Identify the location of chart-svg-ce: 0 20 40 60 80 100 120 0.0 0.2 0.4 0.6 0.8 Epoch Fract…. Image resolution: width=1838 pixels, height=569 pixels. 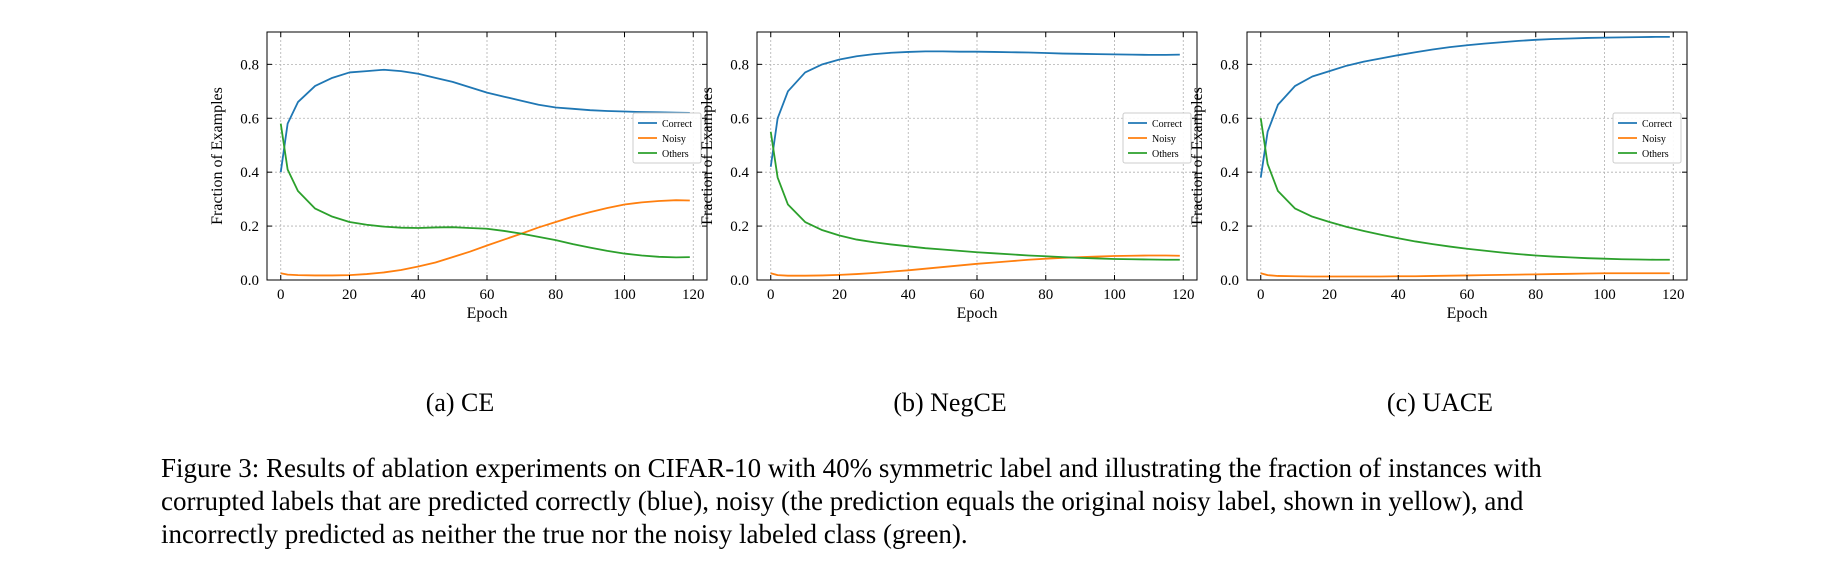
(458, 176).